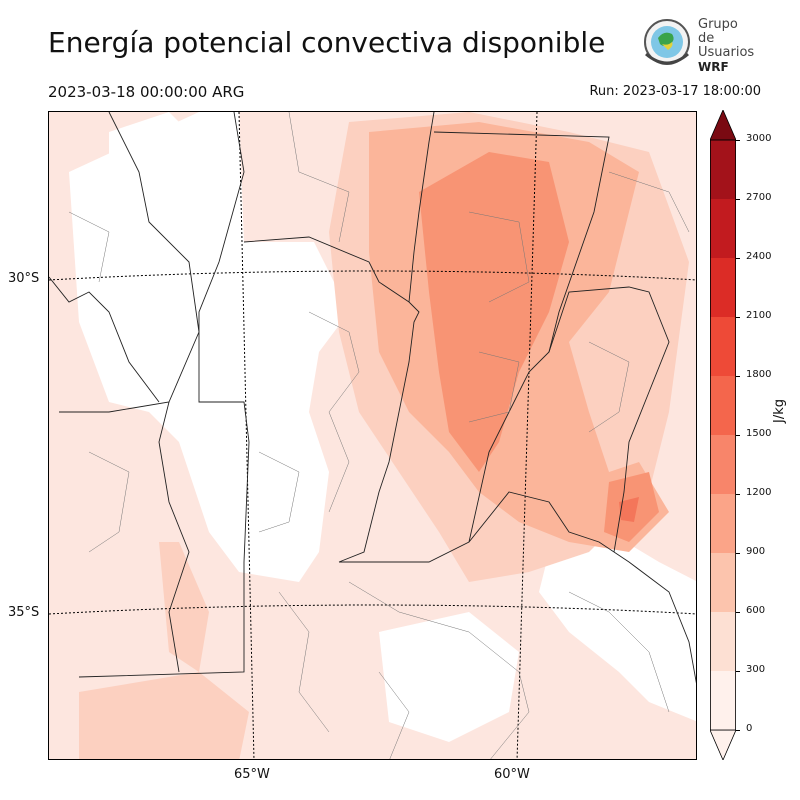  I want to click on colorbar-tick-label: 2100, so click(759, 315).